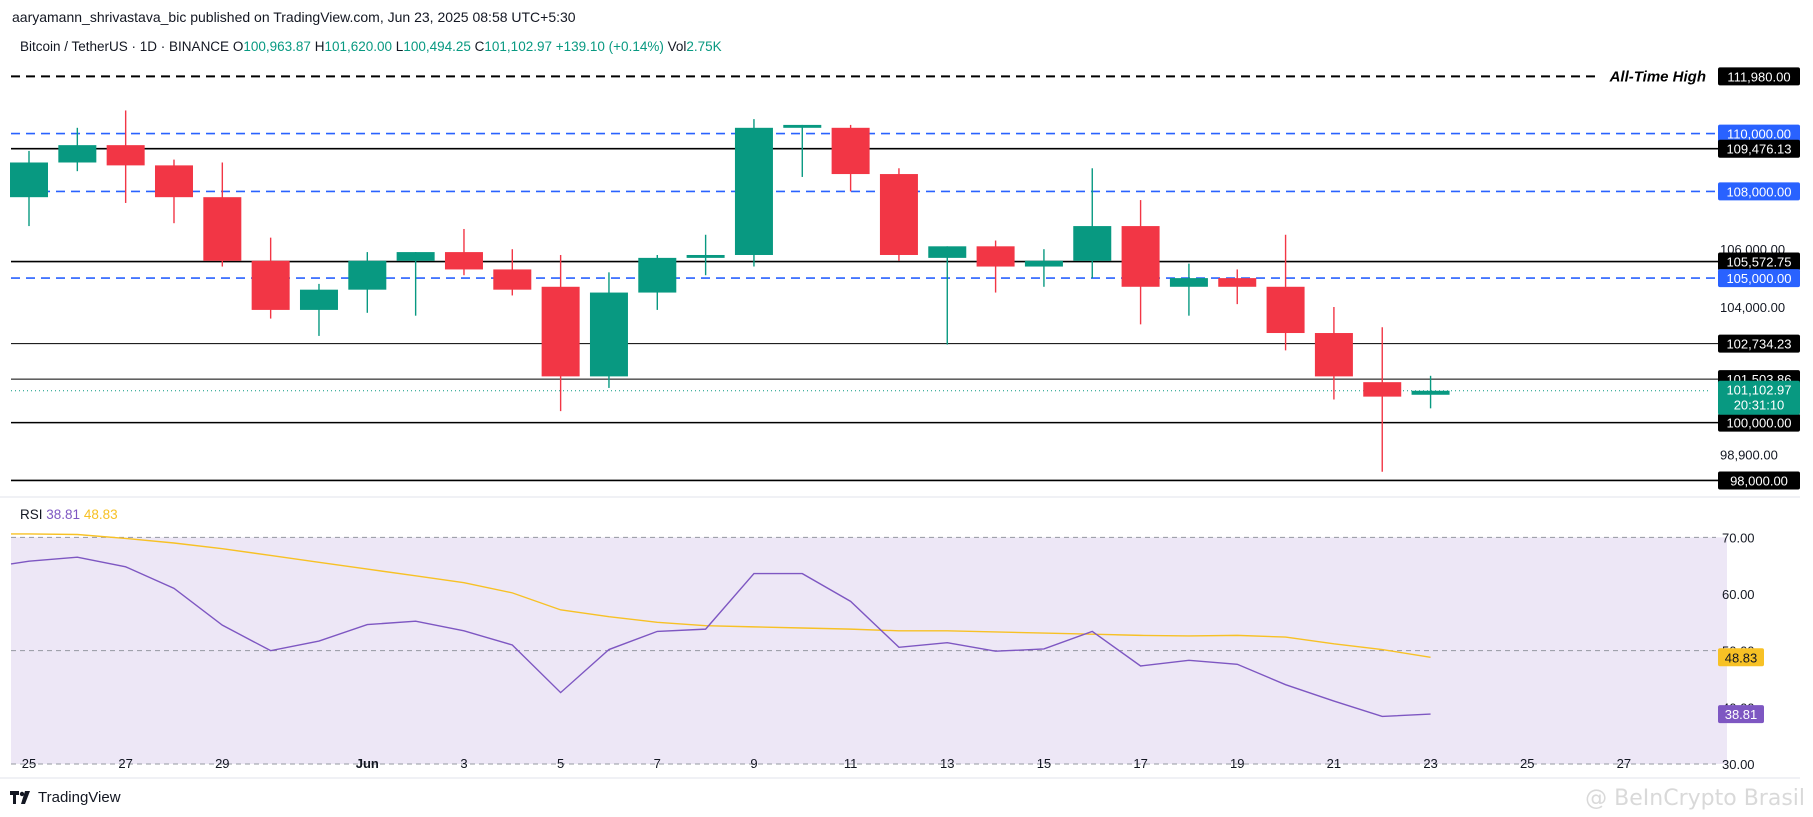 Image resolution: width=1813 pixels, height=817 pixels. I want to click on time-tick-label: 3, so click(463, 763).